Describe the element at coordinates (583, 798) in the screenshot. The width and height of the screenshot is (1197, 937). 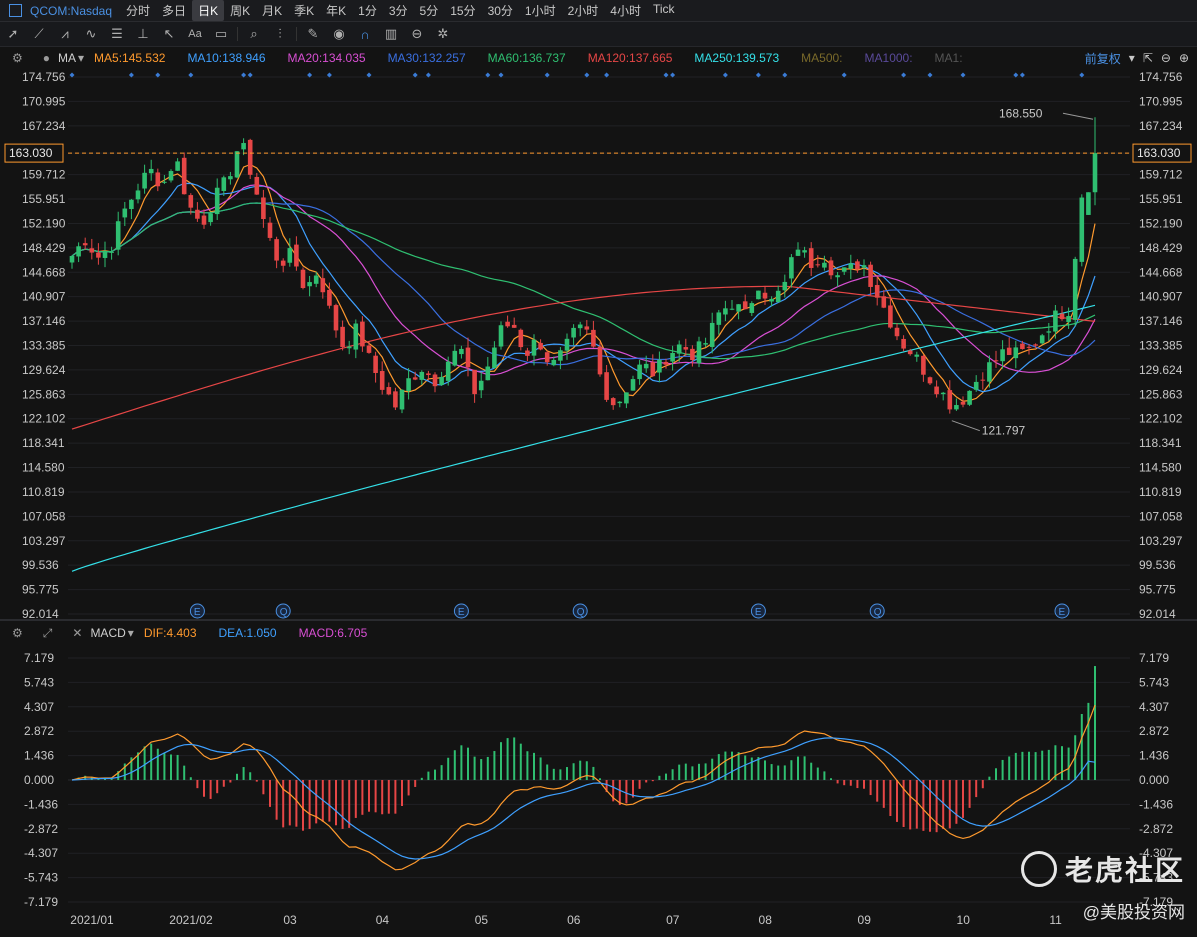
I see `dea-line` at that location.